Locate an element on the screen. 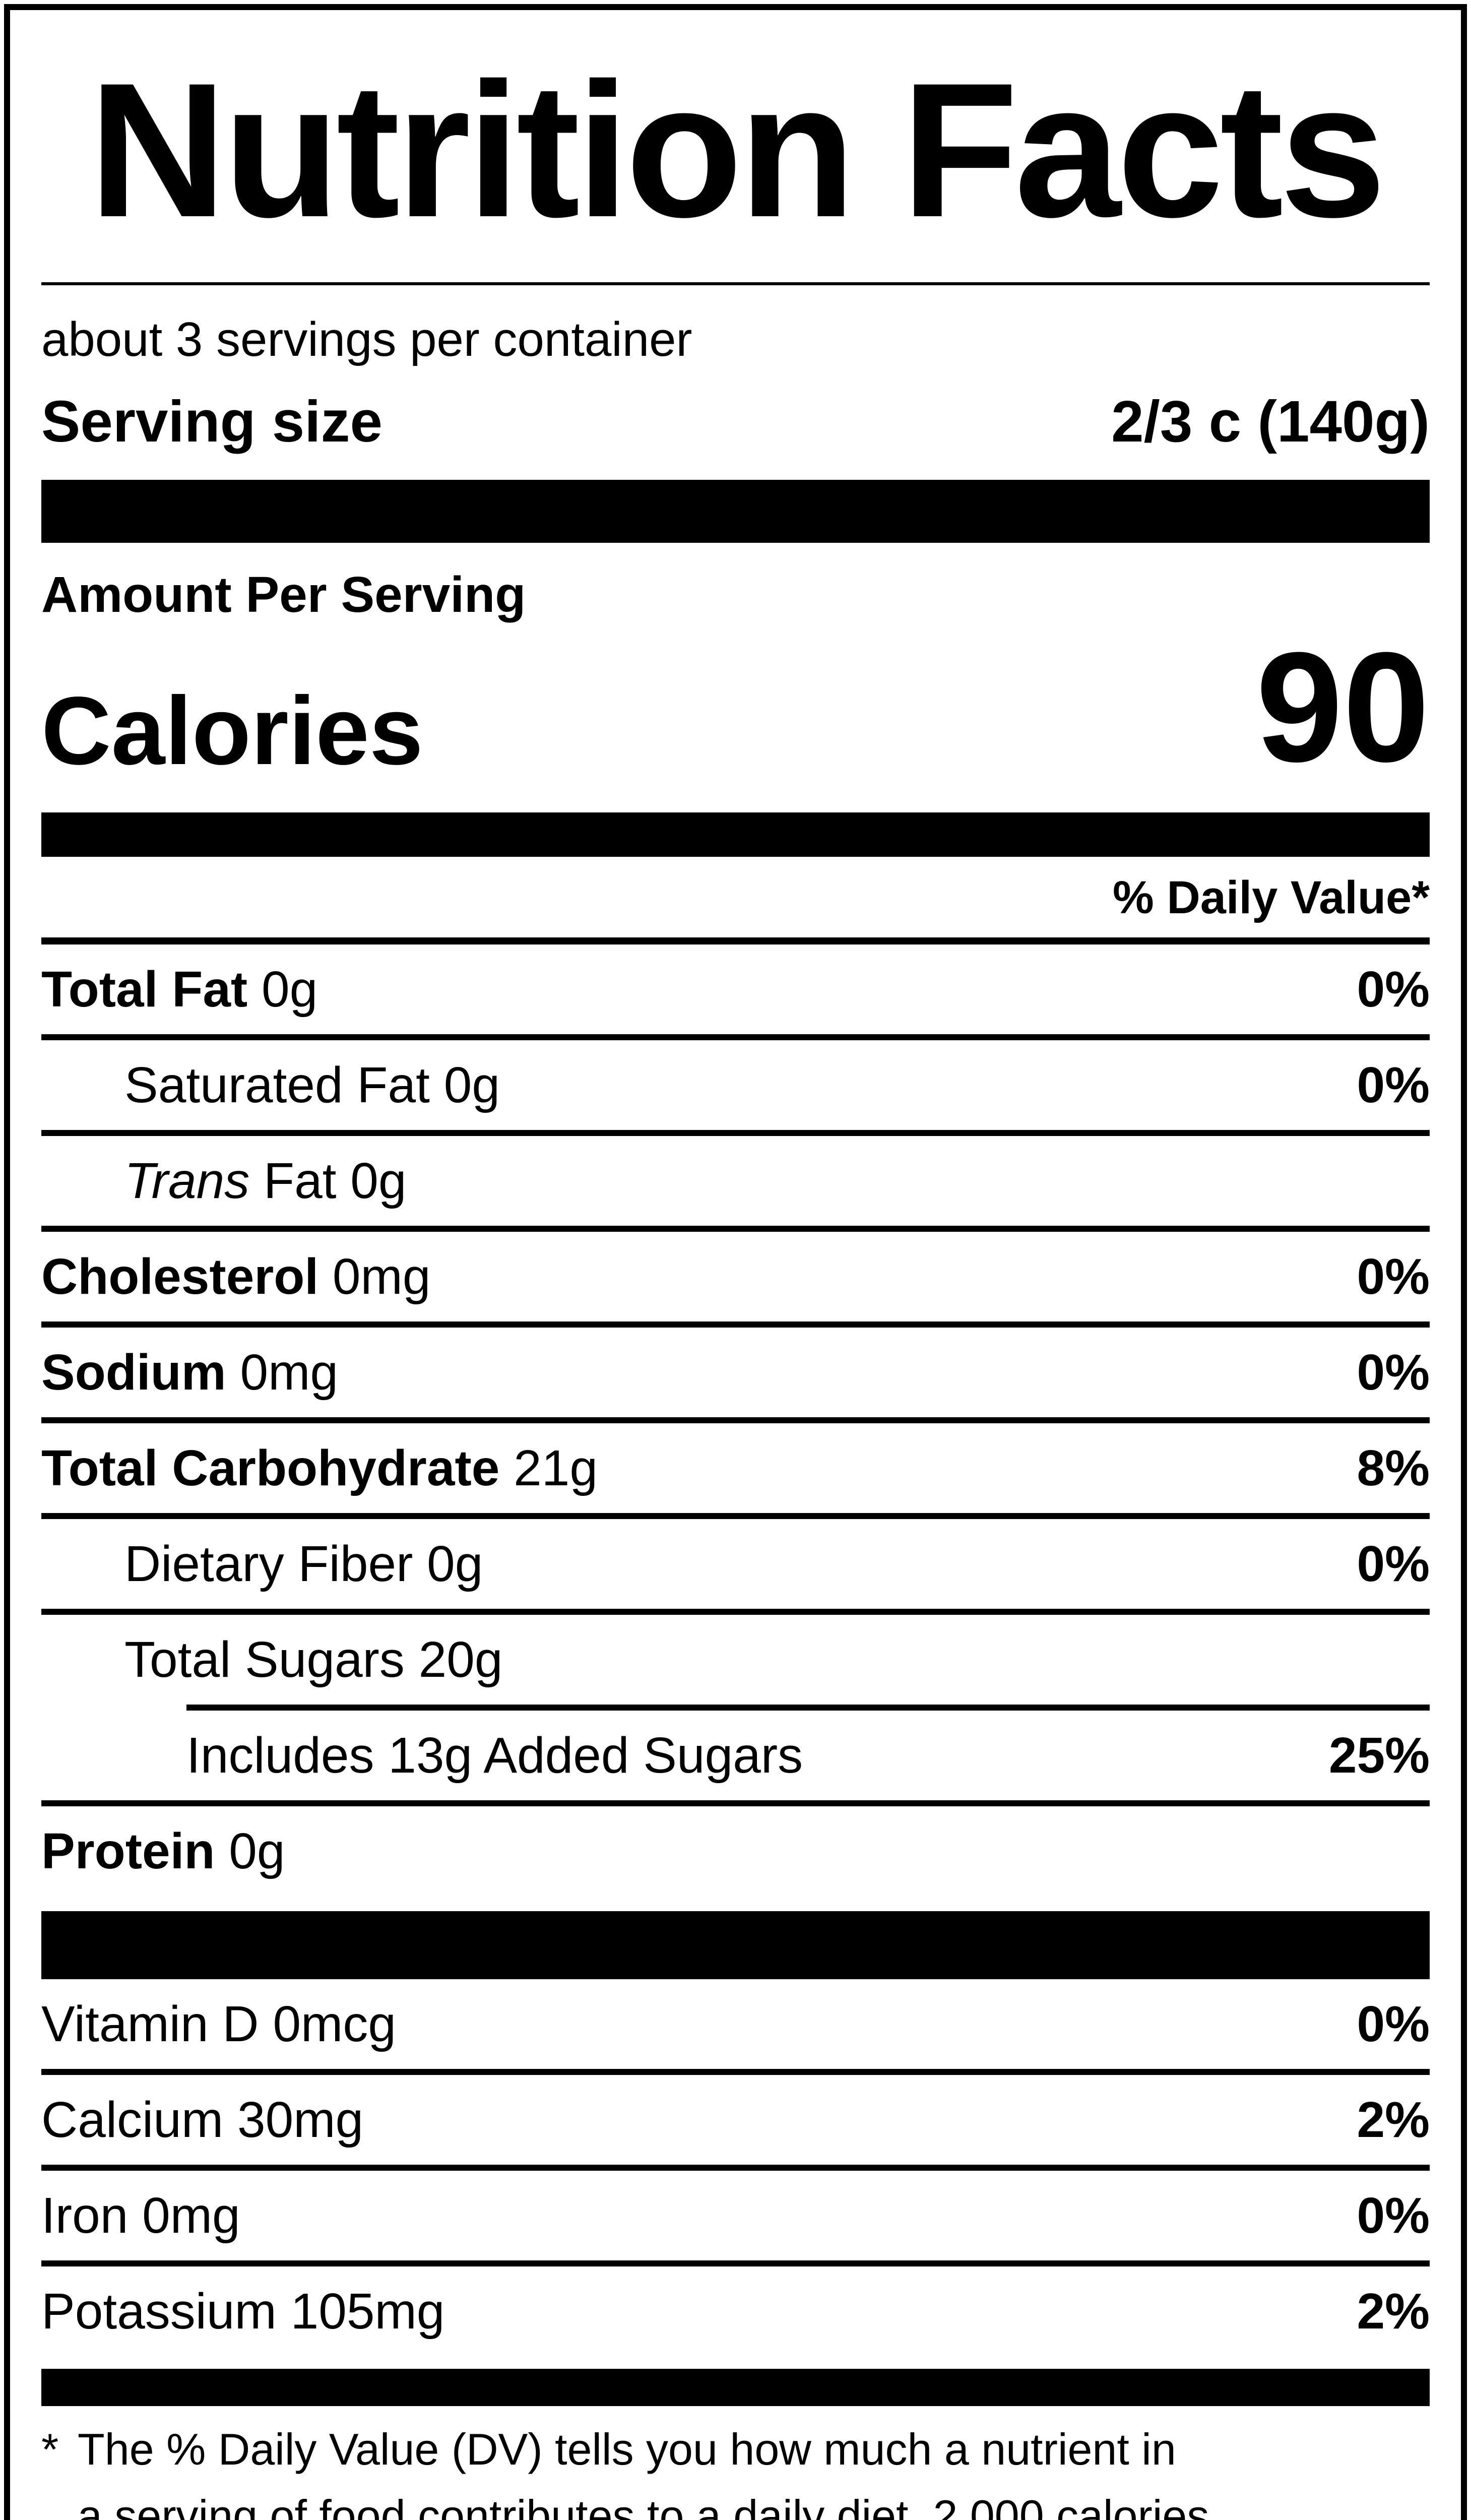  label-title: Nutrition Facts is located at coordinates (737, 150).